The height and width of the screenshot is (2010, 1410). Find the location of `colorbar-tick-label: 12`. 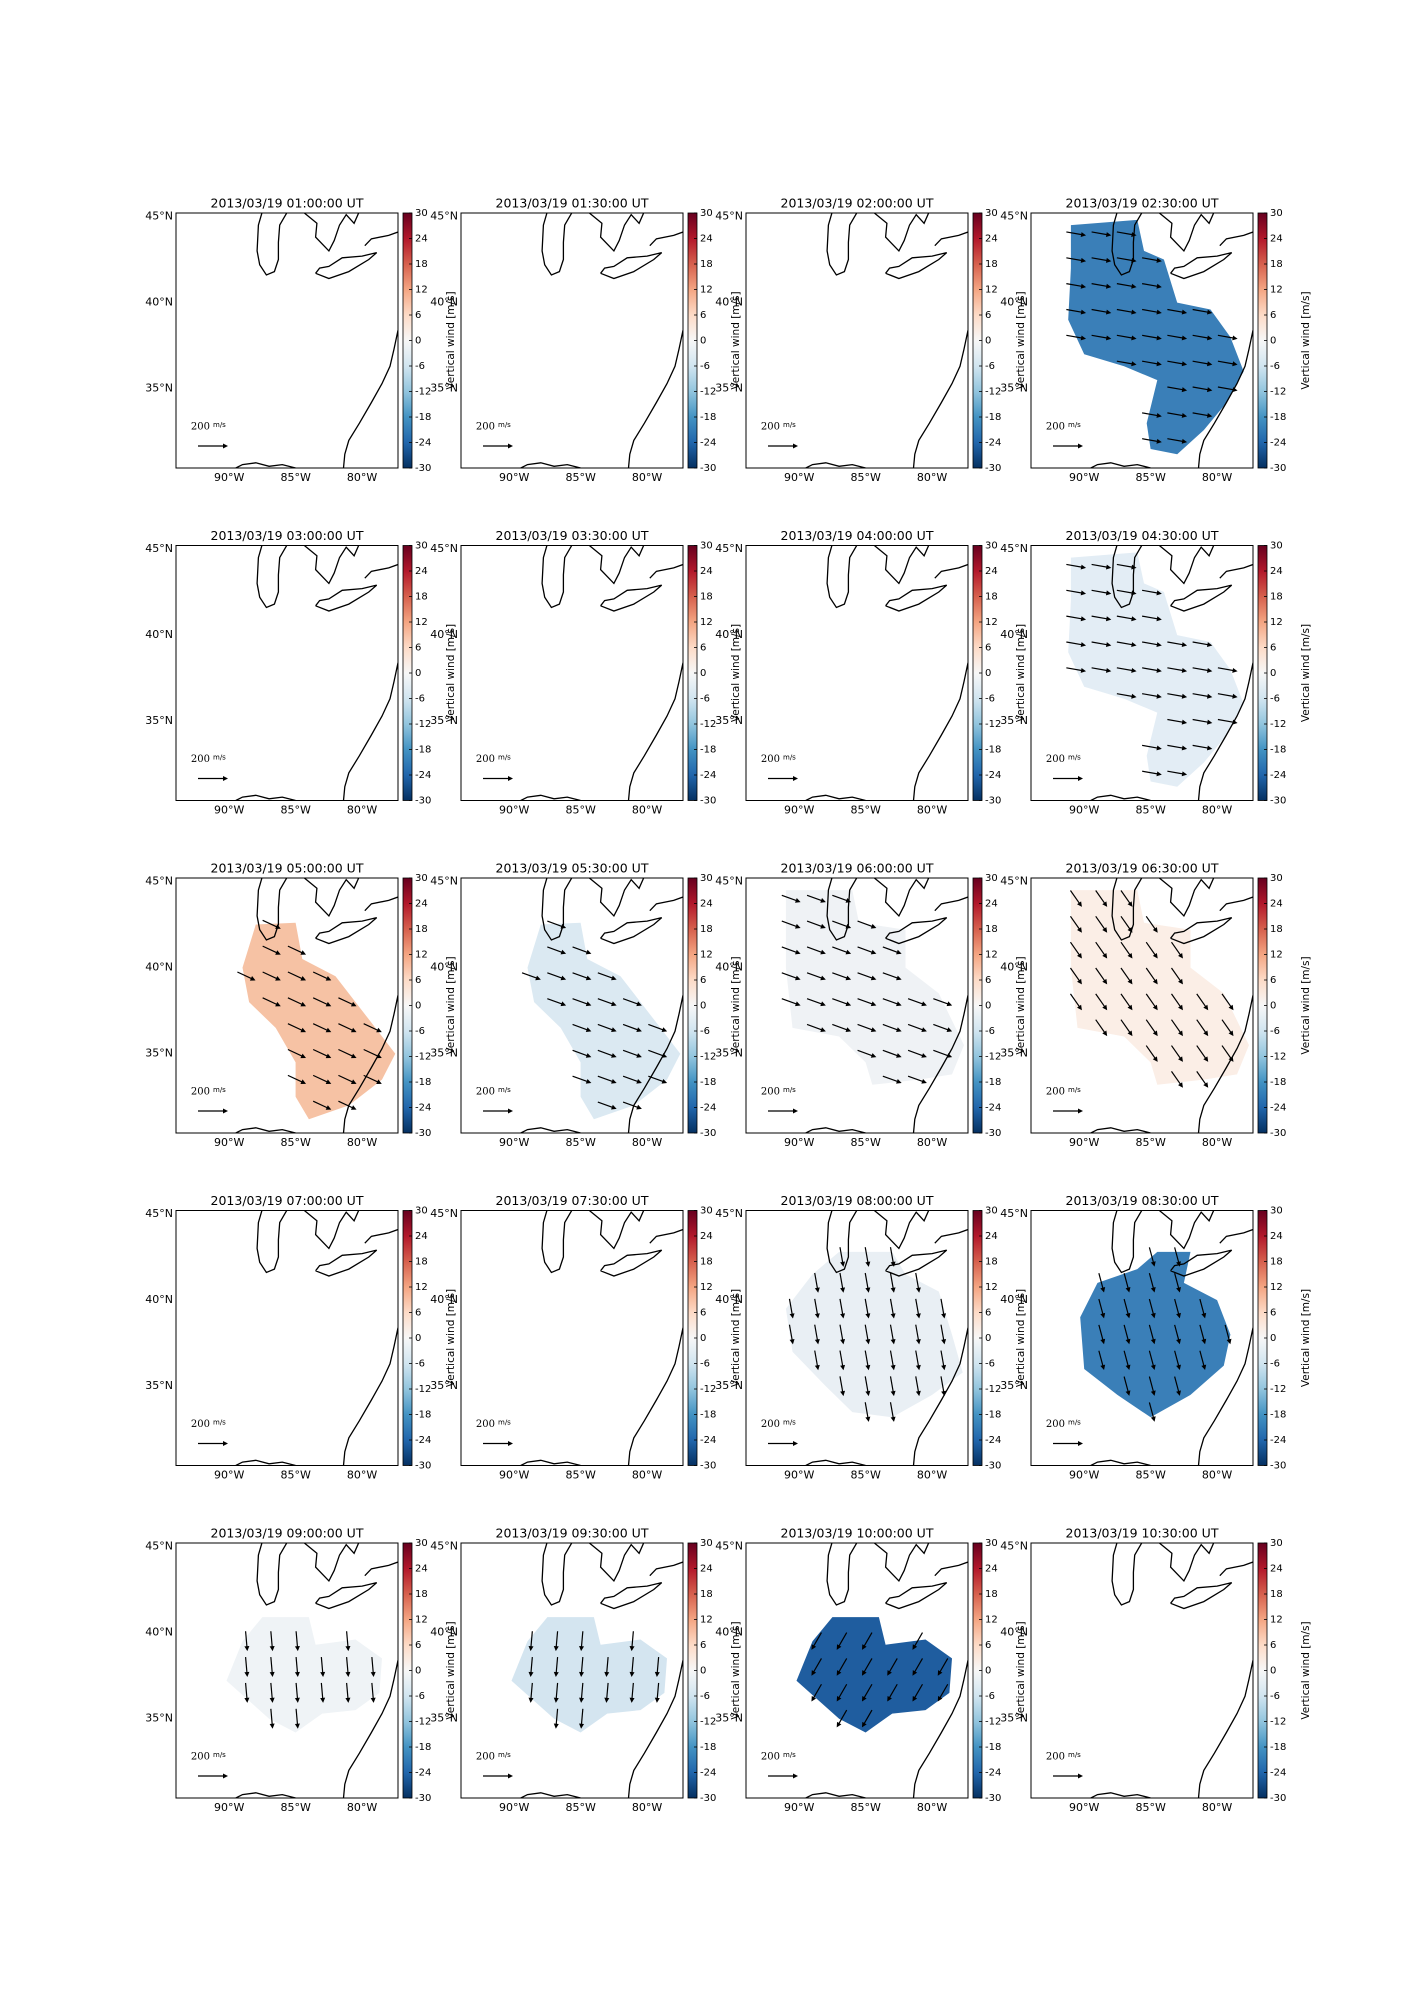

colorbar-tick-label: 12 is located at coordinates (706, 1620).